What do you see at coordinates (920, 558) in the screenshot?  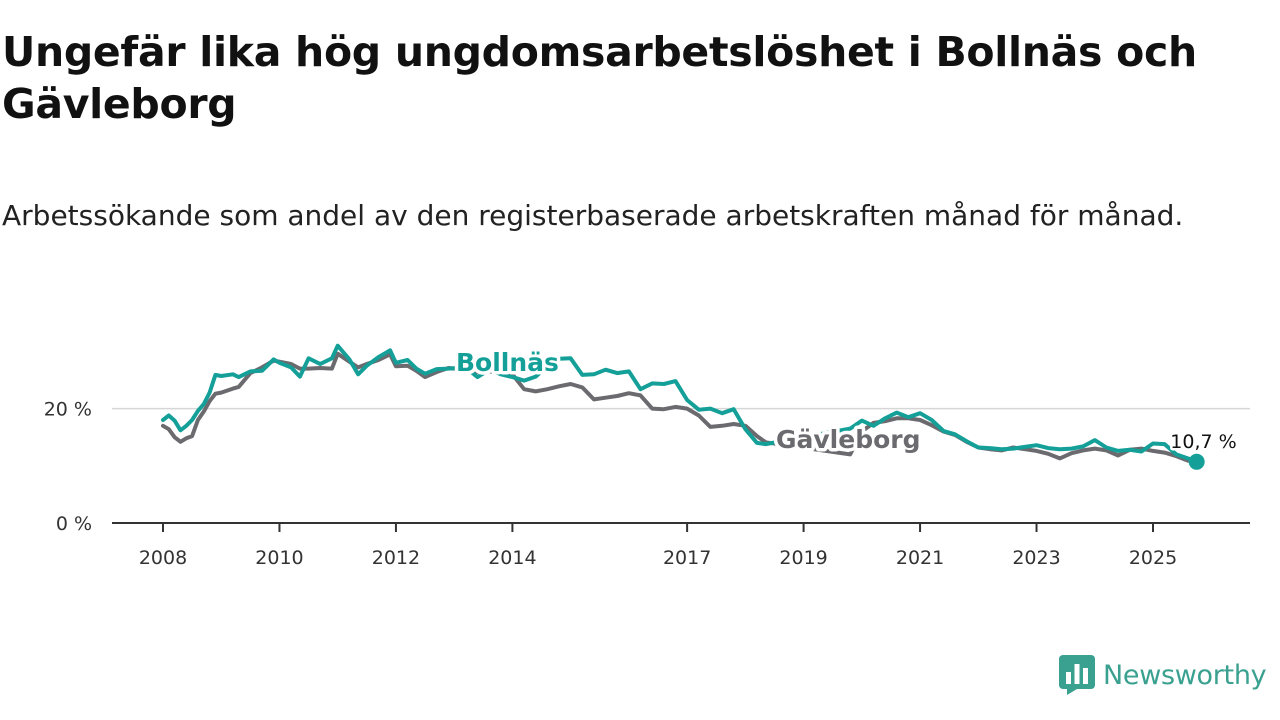 I see `x-tick-label: 2021` at bounding box center [920, 558].